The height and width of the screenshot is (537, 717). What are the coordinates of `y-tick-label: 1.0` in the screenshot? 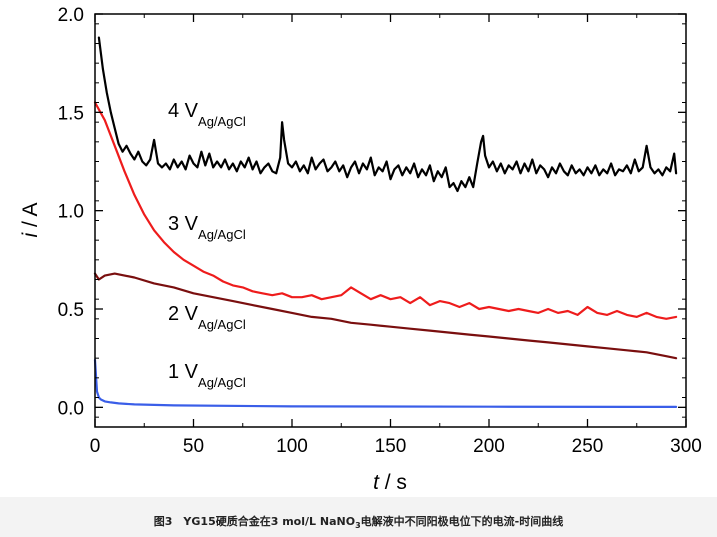 It's located at (71, 212).